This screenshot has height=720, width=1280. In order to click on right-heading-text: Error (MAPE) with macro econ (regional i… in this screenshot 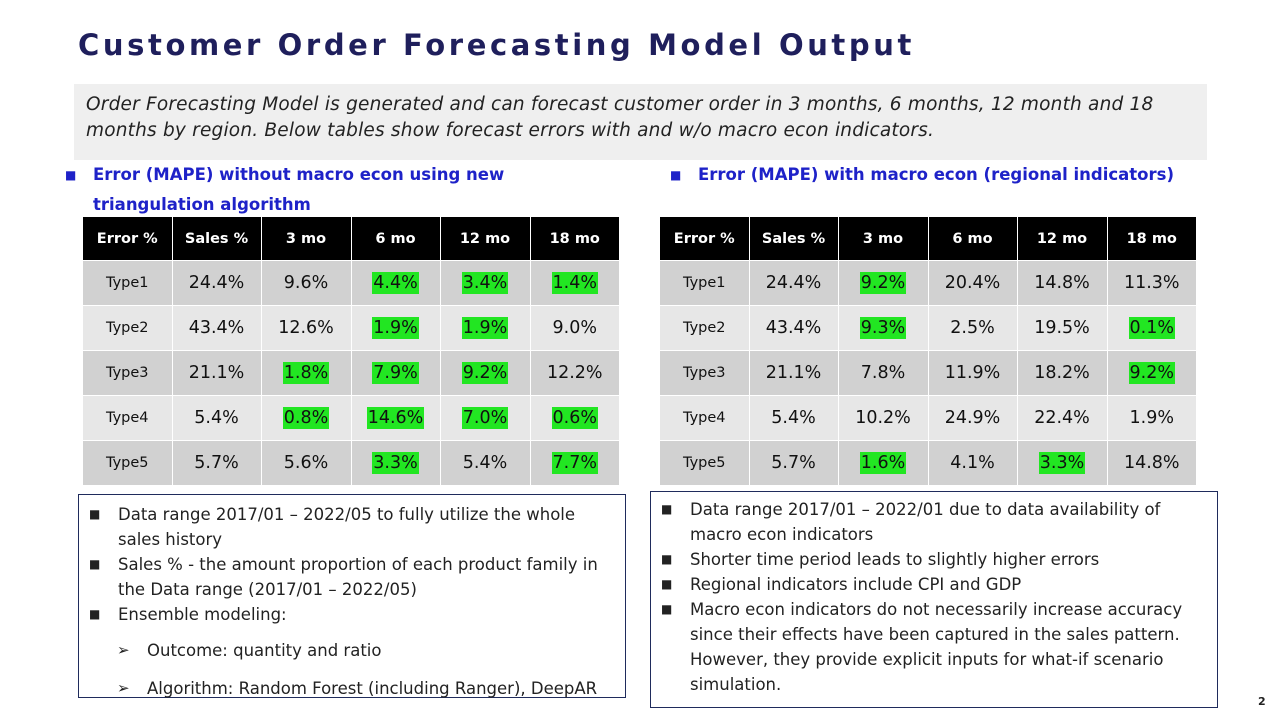, I will do `click(936, 174)`.